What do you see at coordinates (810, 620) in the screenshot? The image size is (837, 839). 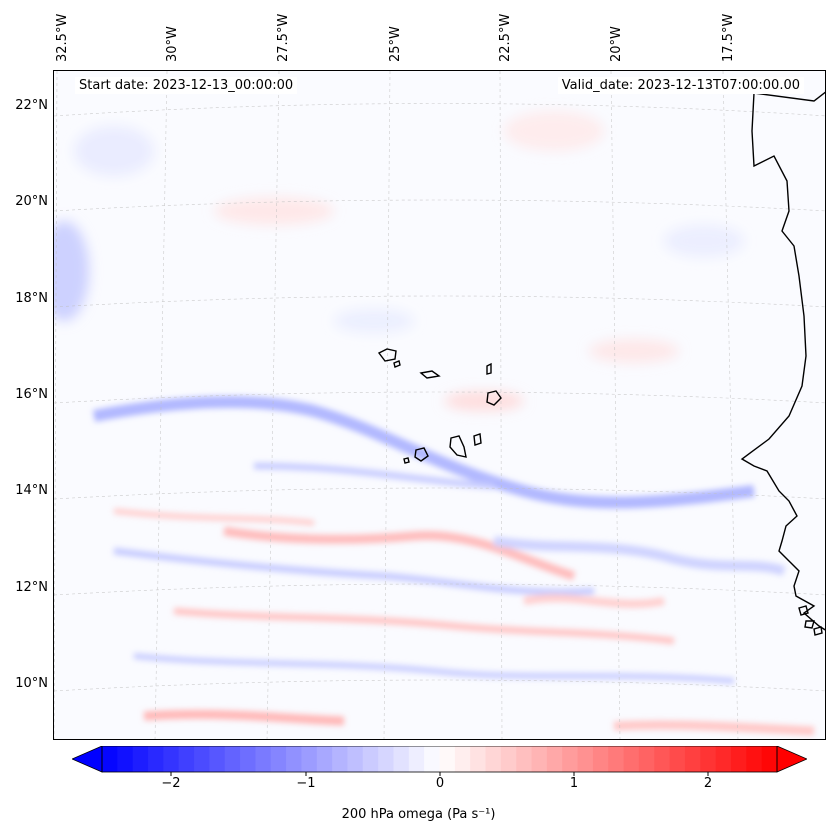 I see `bissagos-islands` at bounding box center [810, 620].